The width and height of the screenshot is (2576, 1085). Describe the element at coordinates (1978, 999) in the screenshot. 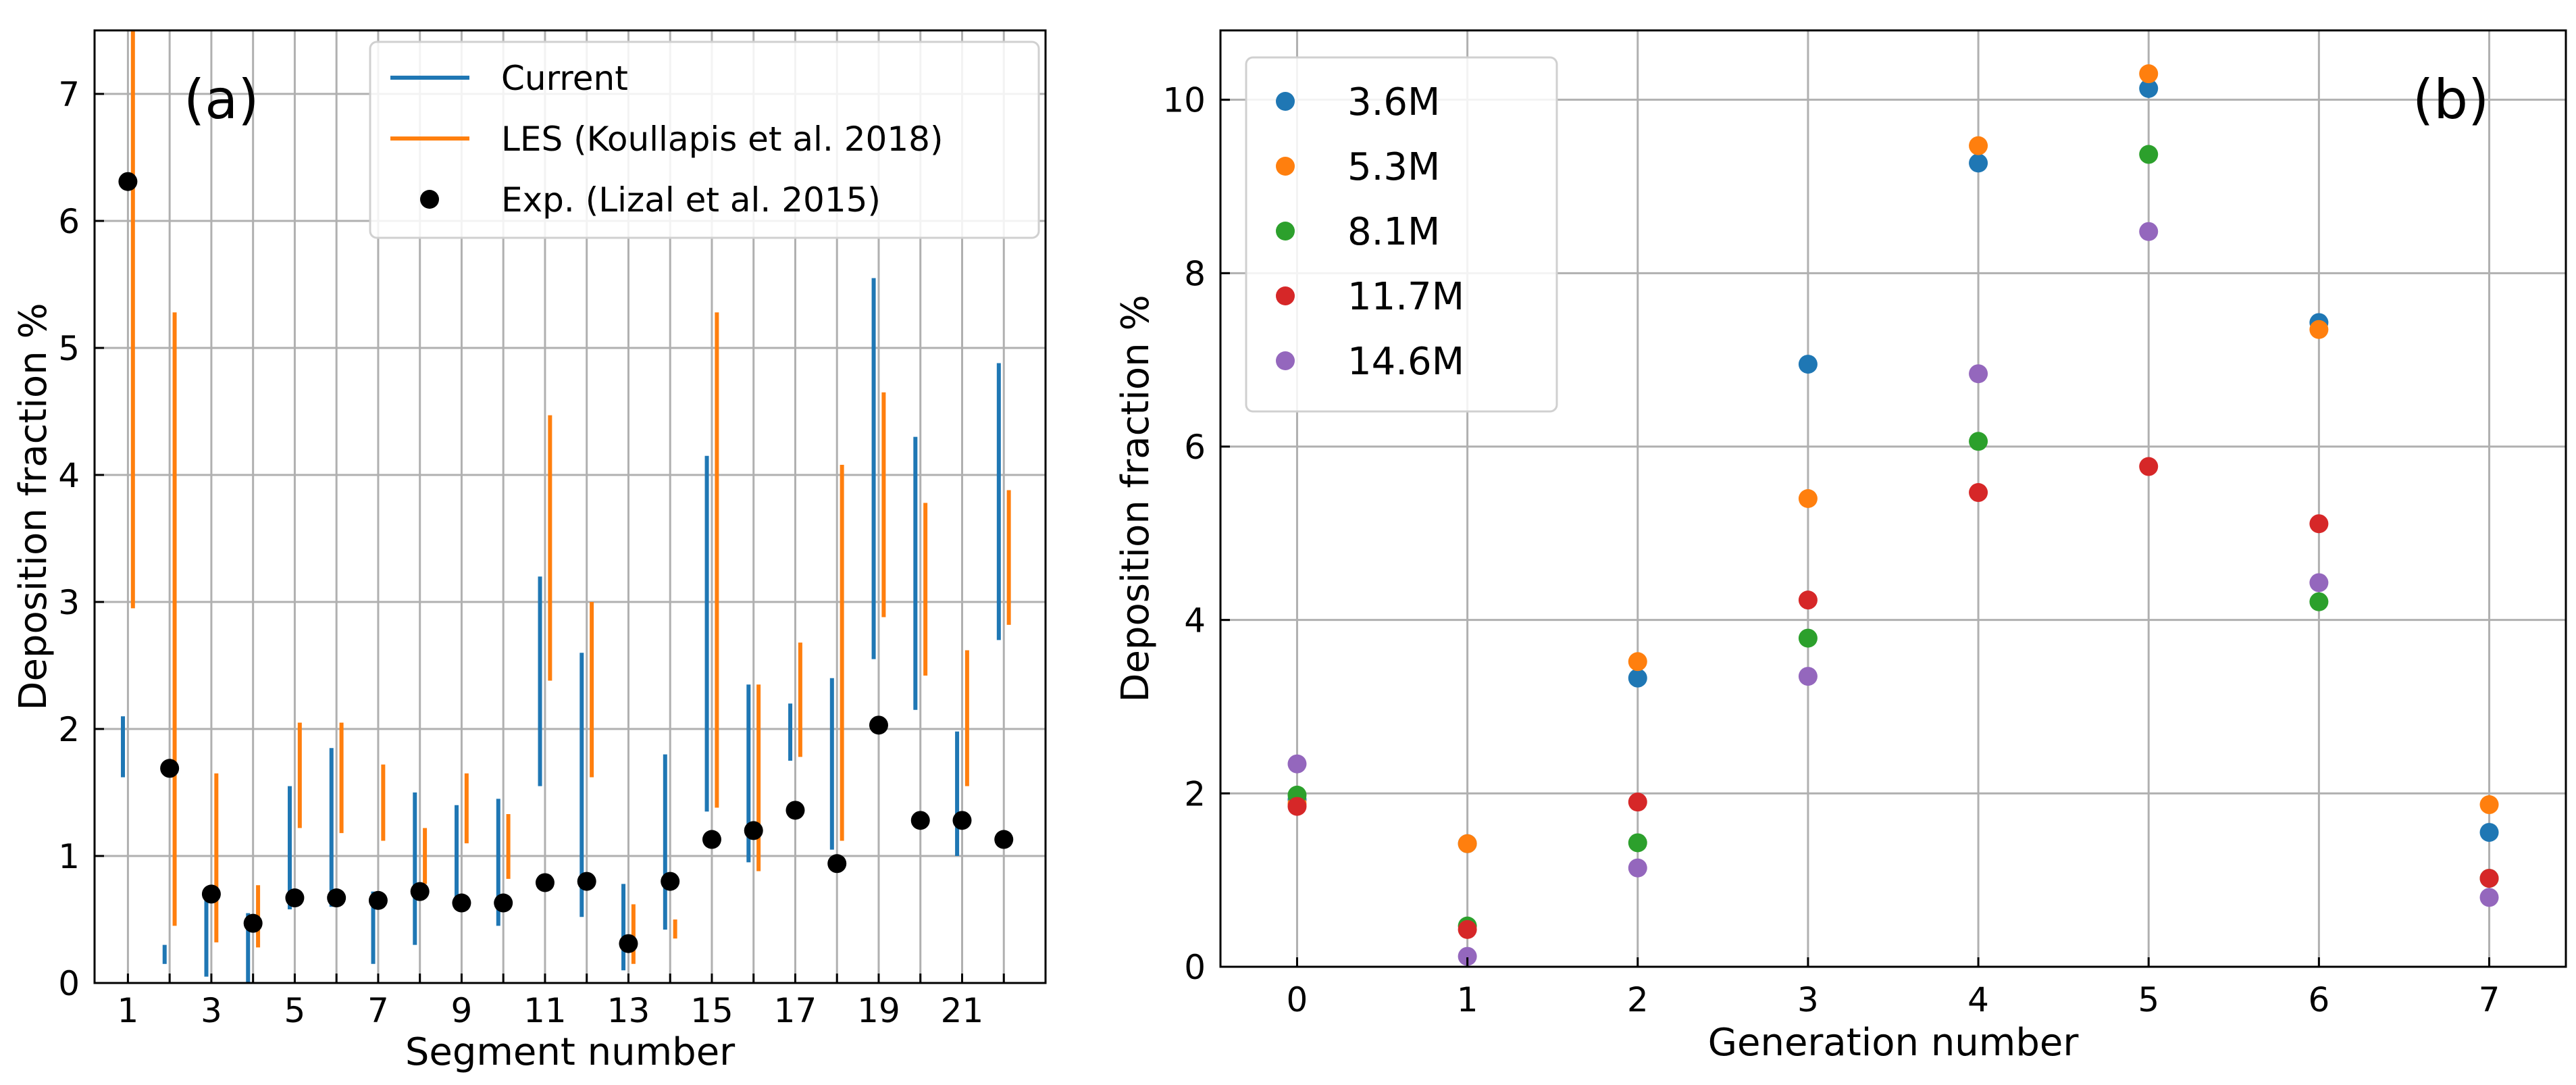

I see `x-tick-label: 4` at that location.